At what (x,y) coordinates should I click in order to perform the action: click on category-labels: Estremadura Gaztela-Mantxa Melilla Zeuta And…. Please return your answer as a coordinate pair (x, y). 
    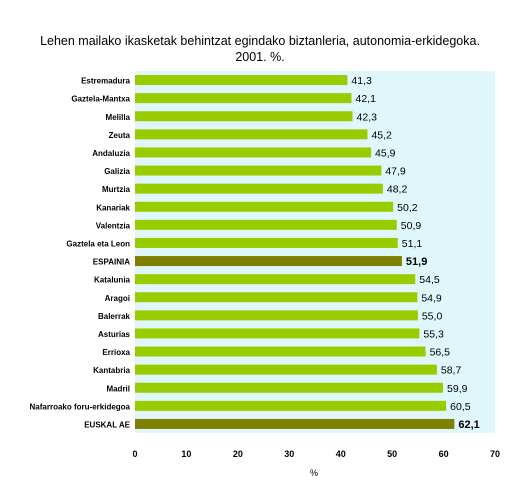
    Looking at the image, I should click on (80, 253).